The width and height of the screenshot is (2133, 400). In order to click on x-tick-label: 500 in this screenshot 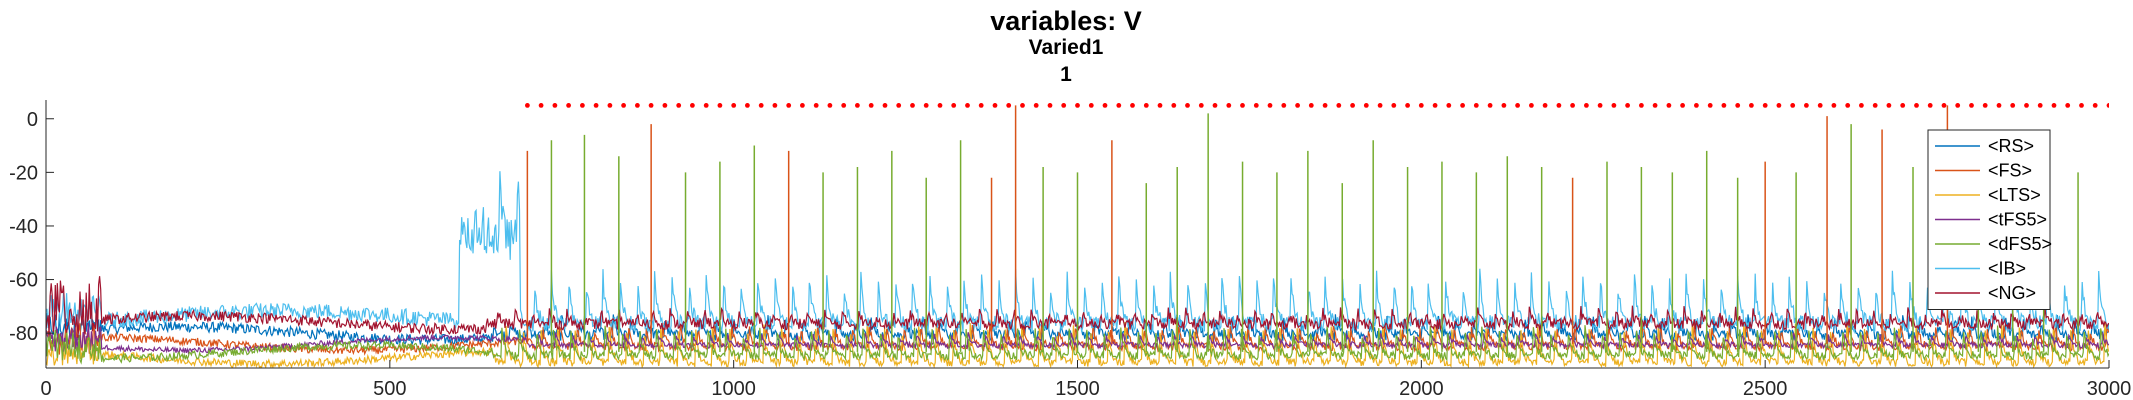, I will do `click(389, 389)`.